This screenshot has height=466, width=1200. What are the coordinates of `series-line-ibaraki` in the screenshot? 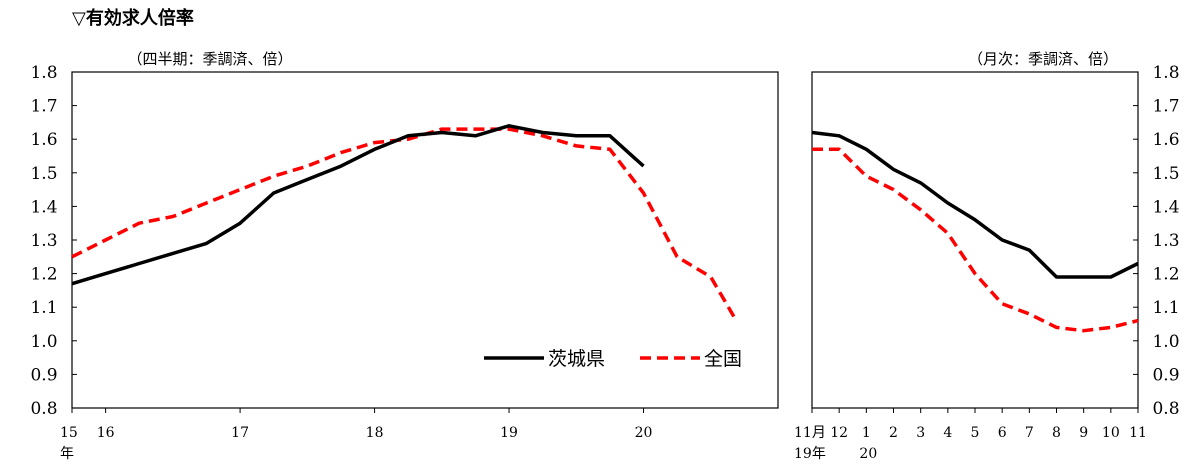 It's located at (975, 204).